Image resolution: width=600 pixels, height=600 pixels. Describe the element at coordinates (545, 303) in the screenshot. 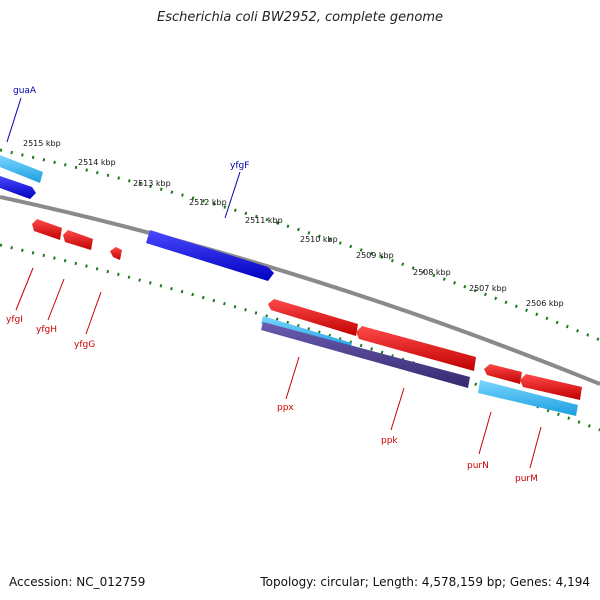

I see `scale-label: 2506 kbp` at that location.